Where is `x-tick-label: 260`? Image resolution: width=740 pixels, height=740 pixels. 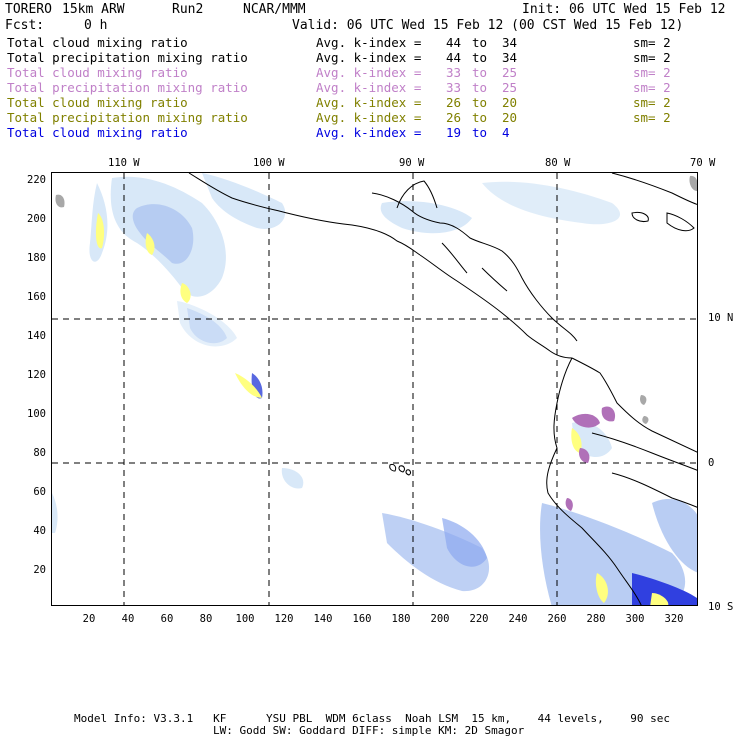
x-tick-label: 260 is located at coordinates (557, 619).